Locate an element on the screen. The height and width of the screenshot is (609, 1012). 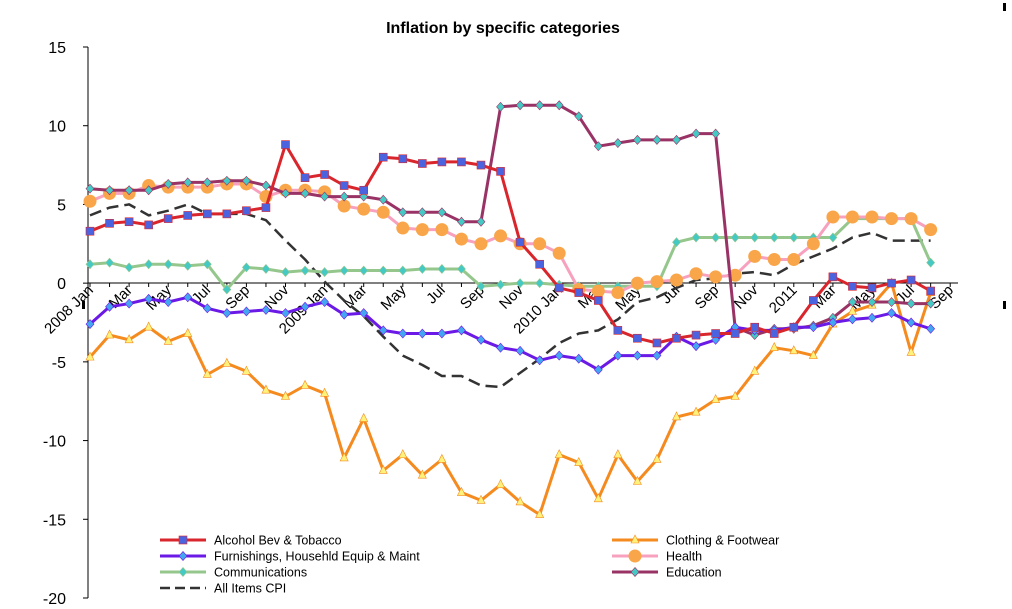
y-tick-label: 10 is located at coordinates (57, 127).